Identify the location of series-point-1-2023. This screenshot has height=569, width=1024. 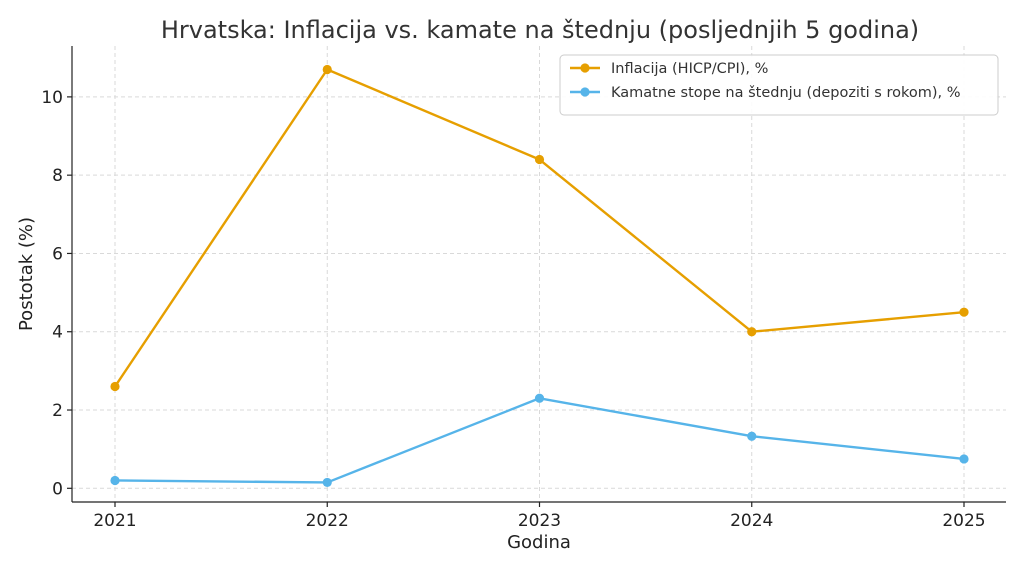
(539, 398).